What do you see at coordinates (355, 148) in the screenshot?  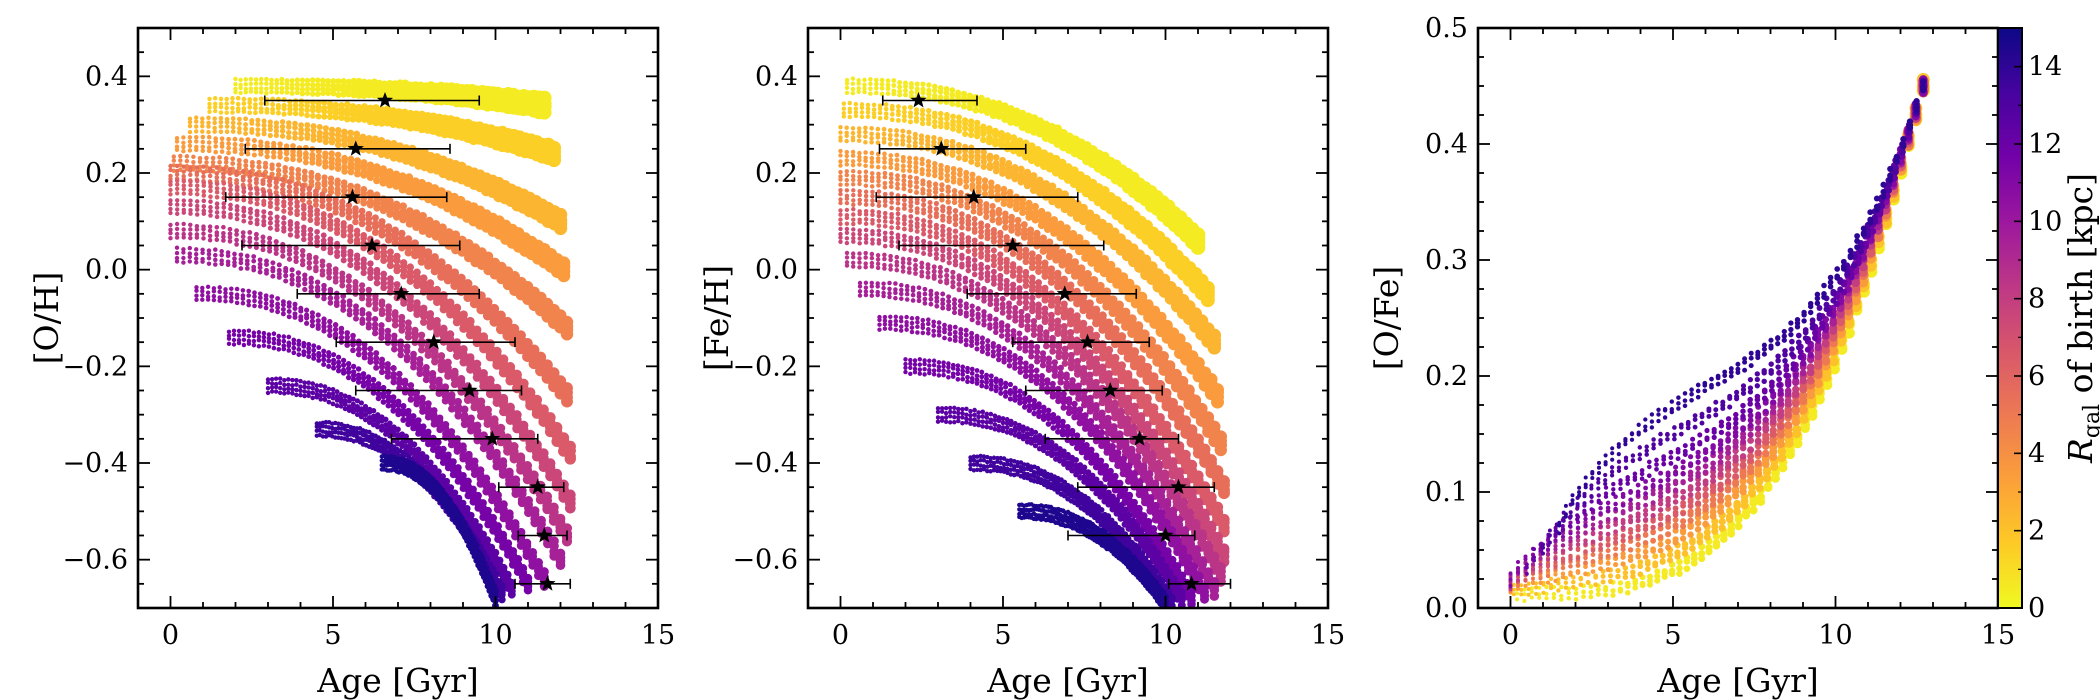 I see `star-marker` at bounding box center [355, 148].